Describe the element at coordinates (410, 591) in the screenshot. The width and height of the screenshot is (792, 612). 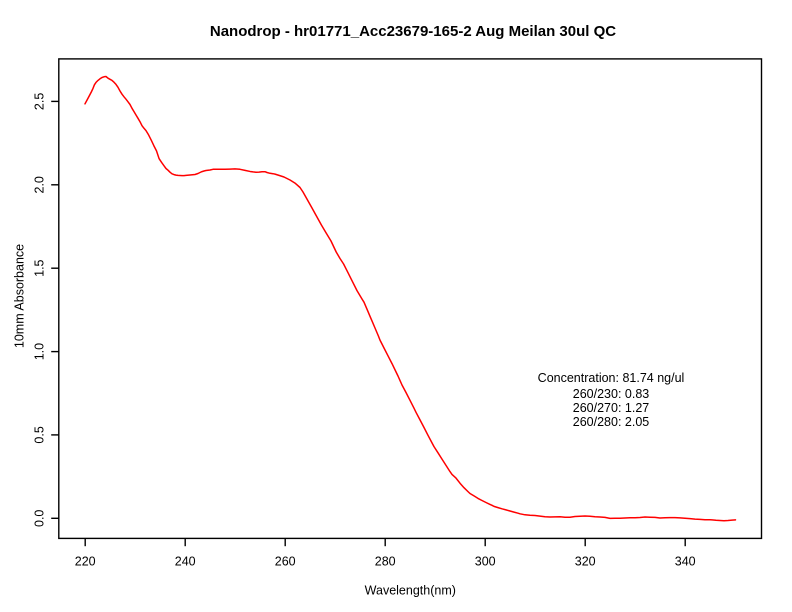
I see `svg-text: Wavelength(nm)` at that location.